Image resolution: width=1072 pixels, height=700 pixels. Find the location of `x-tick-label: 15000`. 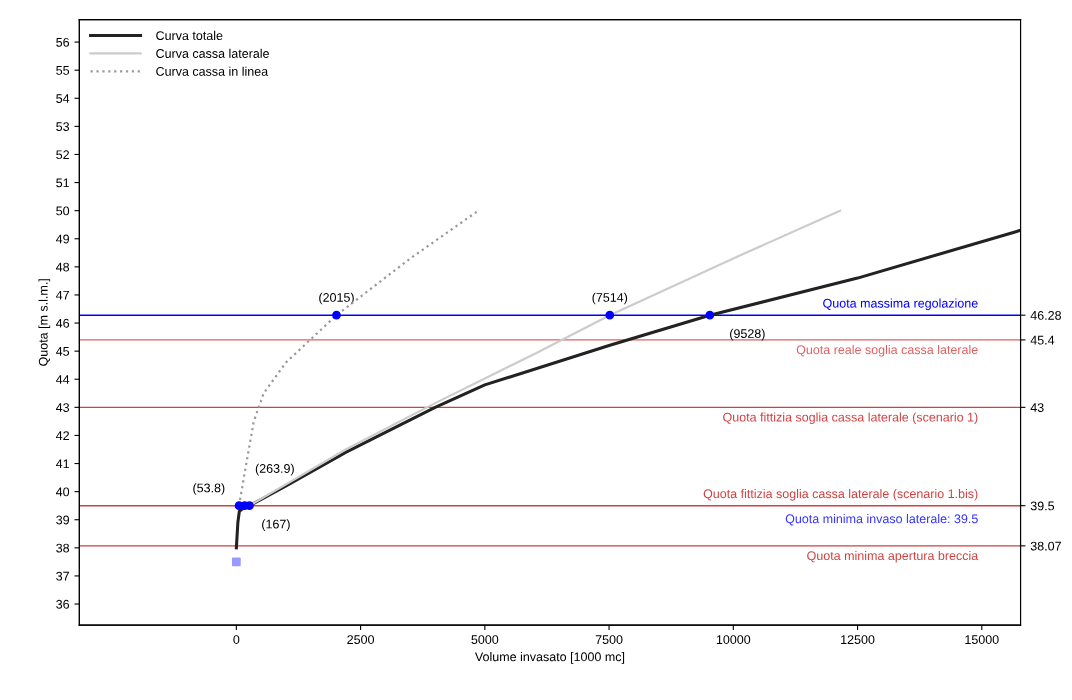

x-tick-label: 15000 is located at coordinates (982, 639).